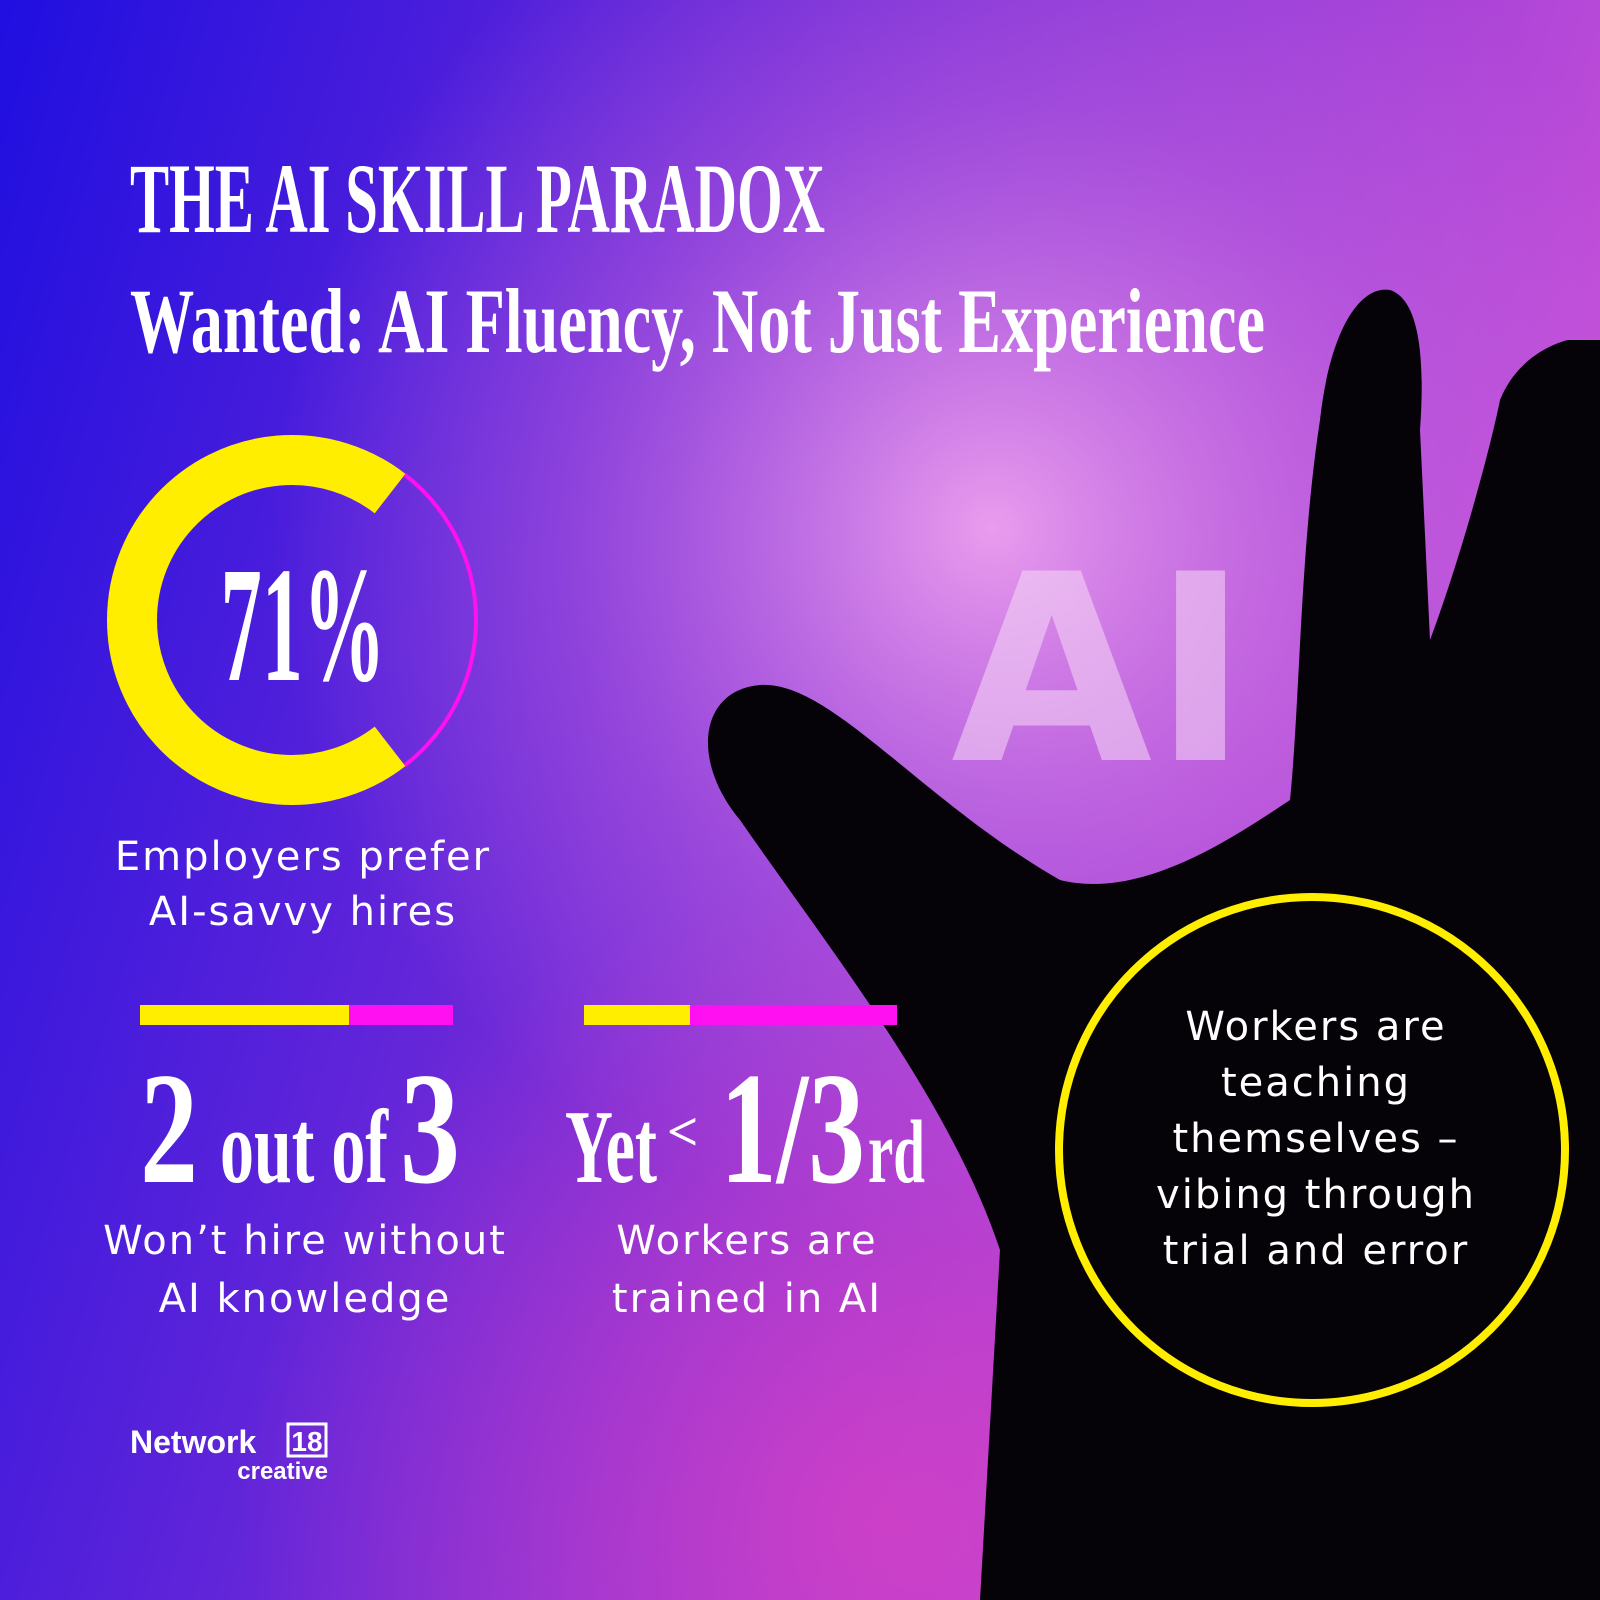  What do you see at coordinates (896, 1152) in the screenshot?
I see `stat-suffix: rd` at bounding box center [896, 1152].